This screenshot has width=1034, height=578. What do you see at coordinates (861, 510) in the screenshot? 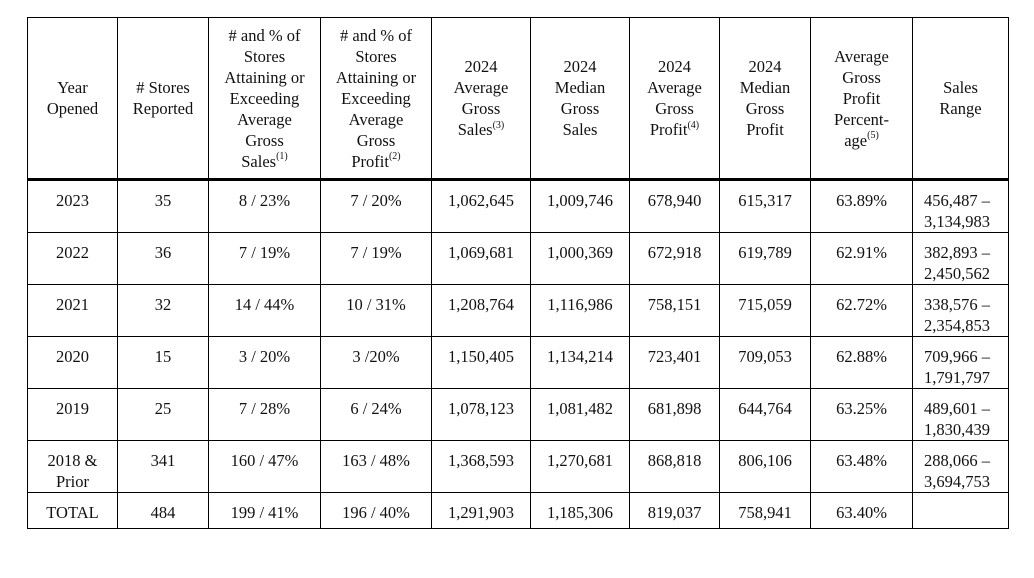
I see `avg-pct-cell: 63.40%` at bounding box center [861, 510].